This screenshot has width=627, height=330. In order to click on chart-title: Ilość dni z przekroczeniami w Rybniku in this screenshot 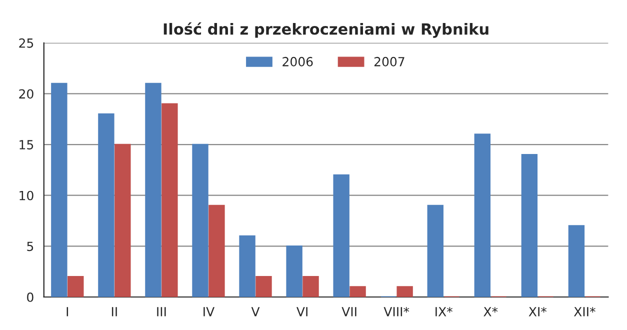, I will do `click(326, 30)`.